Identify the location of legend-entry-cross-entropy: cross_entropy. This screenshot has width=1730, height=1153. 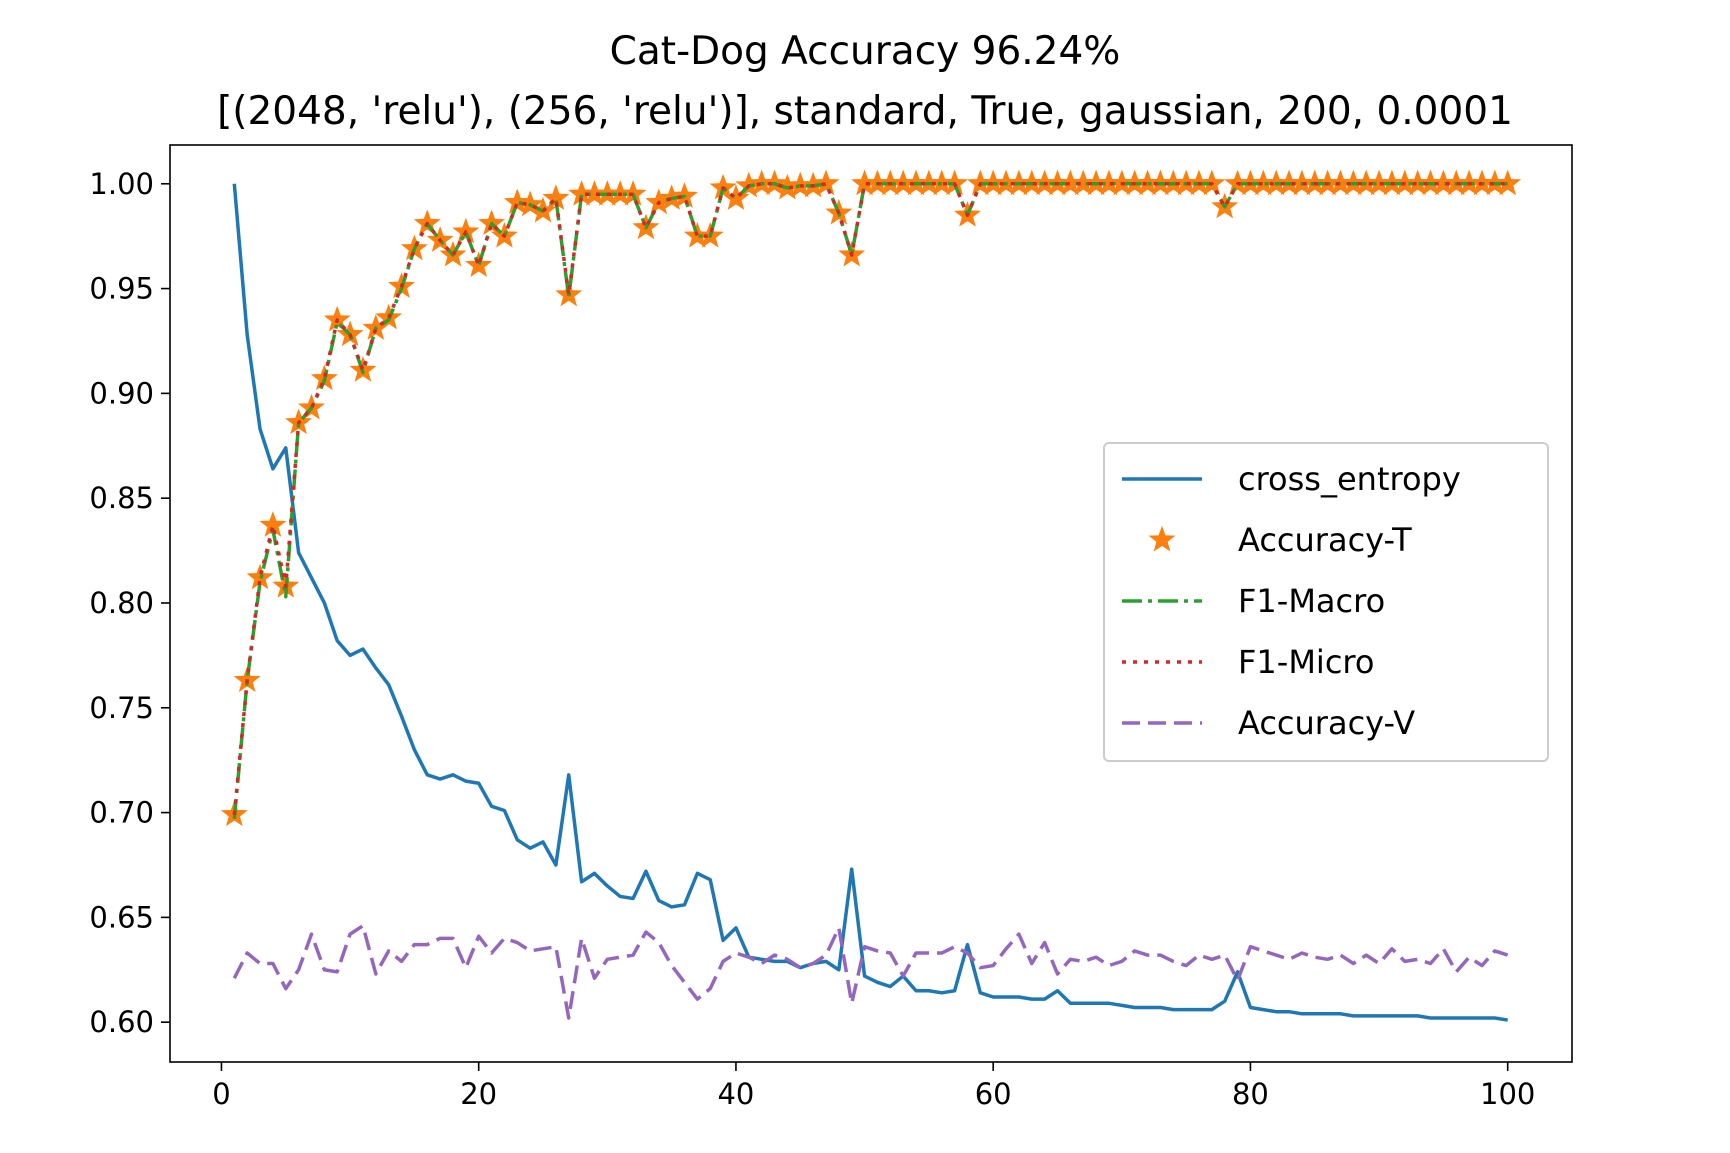
(1291, 479).